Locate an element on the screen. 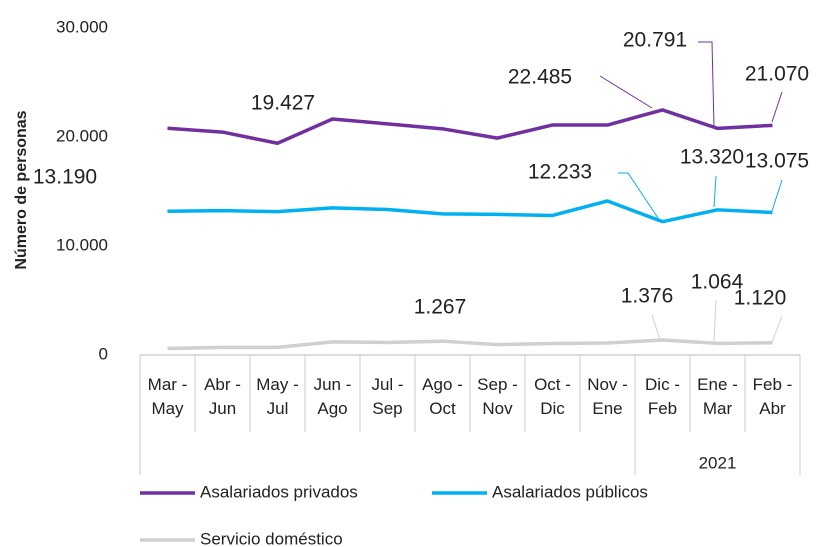  data-label: 13.320 is located at coordinates (712, 157).